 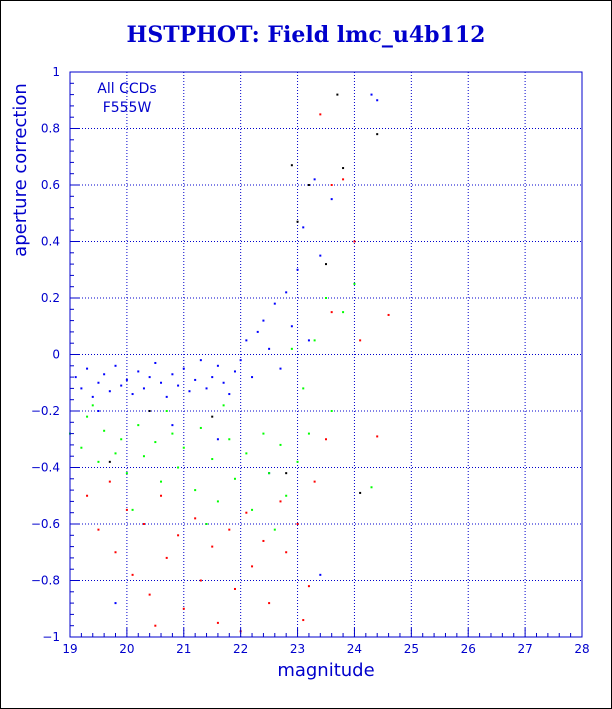 I want to click on y-tick-label: 0.2, so click(x=50, y=298).